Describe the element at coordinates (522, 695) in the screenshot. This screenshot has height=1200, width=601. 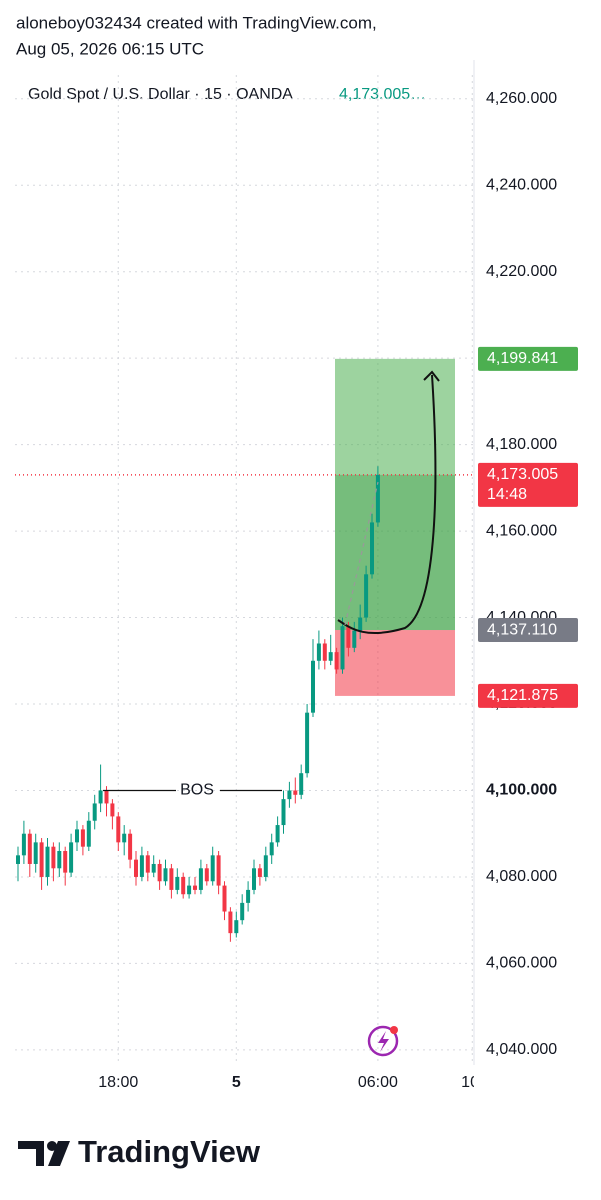
I see `price-label: 4,121.875` at that location.